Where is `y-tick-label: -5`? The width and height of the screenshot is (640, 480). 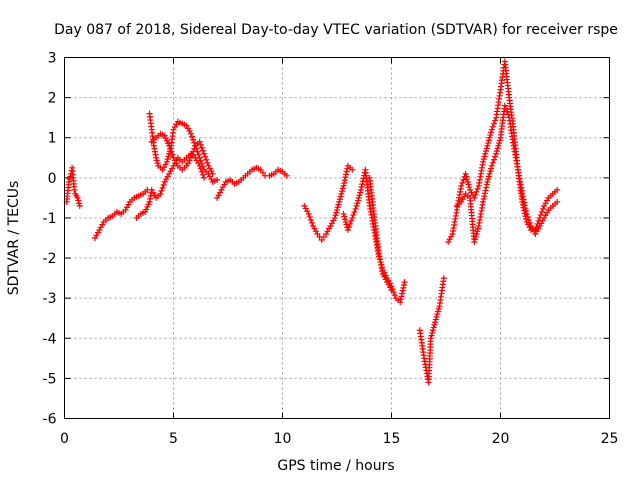 y-tick-label: -5 is located at coordinates (50, 379).